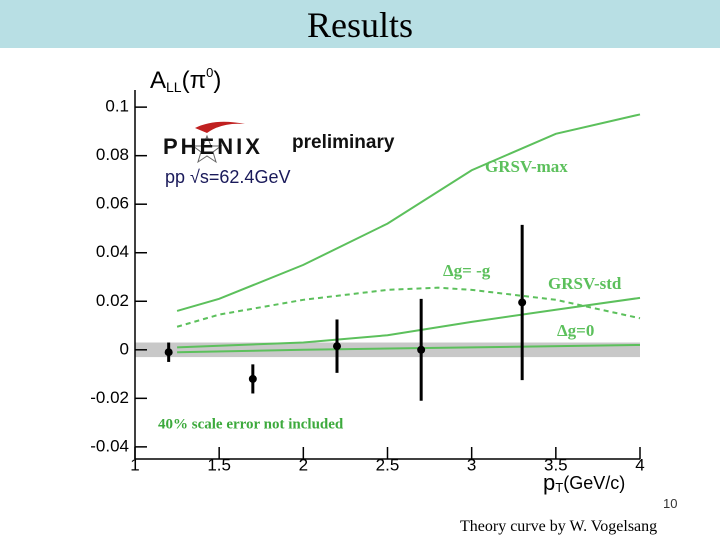  I want to click on curve-label: Δg=0, so click(575, 330).